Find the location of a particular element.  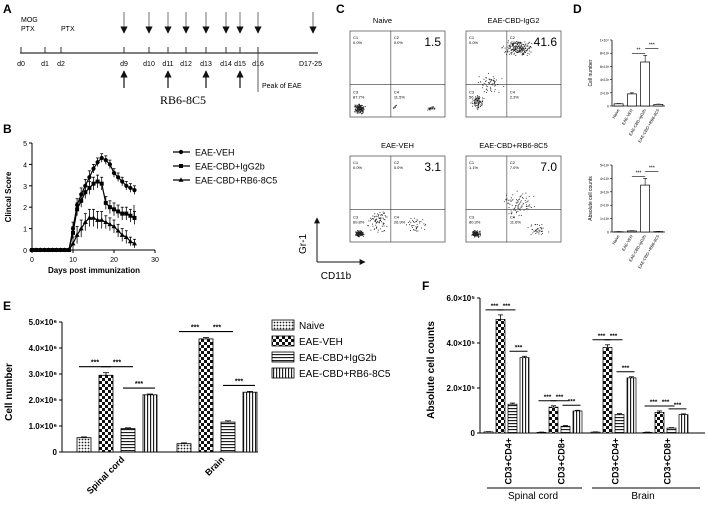

e-legend-label-2: EAE-CBD+IgG2b is located at coordinates (338, 358).